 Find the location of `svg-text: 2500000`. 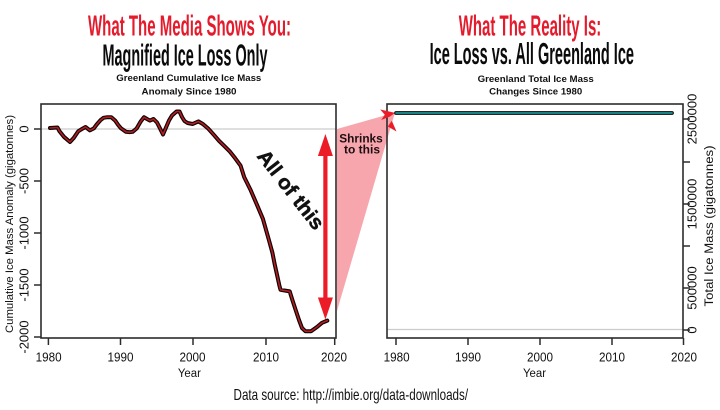

svg-text: 2500000 is located at coordinates (692, 119).